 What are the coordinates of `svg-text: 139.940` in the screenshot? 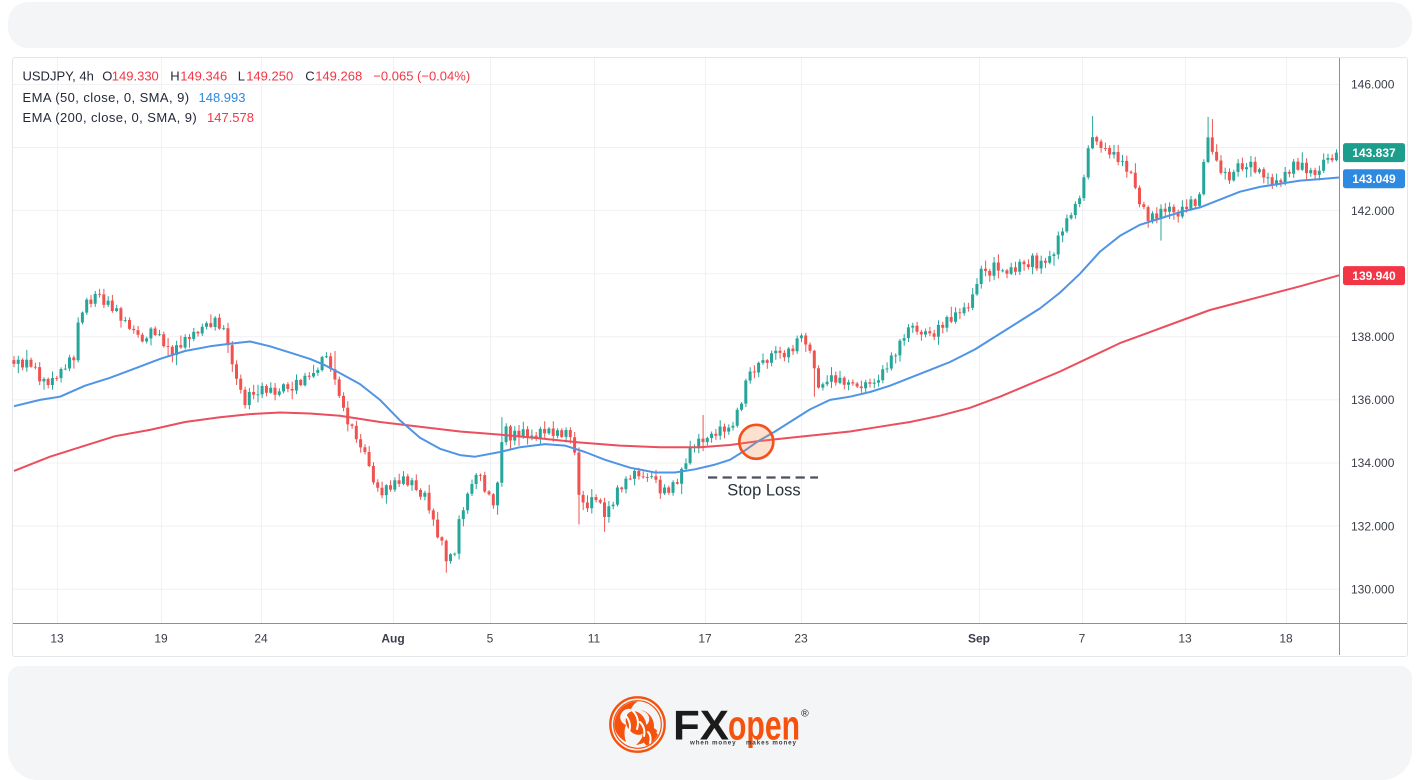 It's located at (1374, 276).